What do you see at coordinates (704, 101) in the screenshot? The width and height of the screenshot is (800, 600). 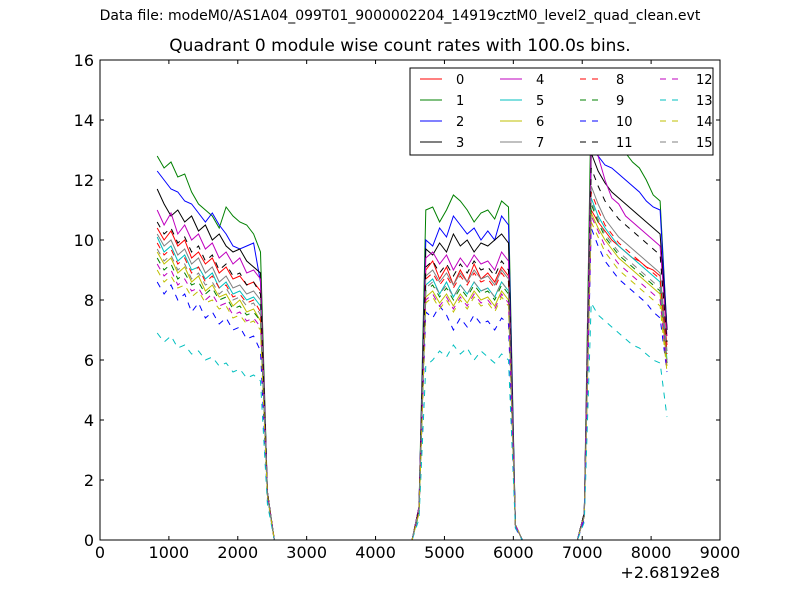 I see `legend-label-13: 13` at bounding box center [704, 101].